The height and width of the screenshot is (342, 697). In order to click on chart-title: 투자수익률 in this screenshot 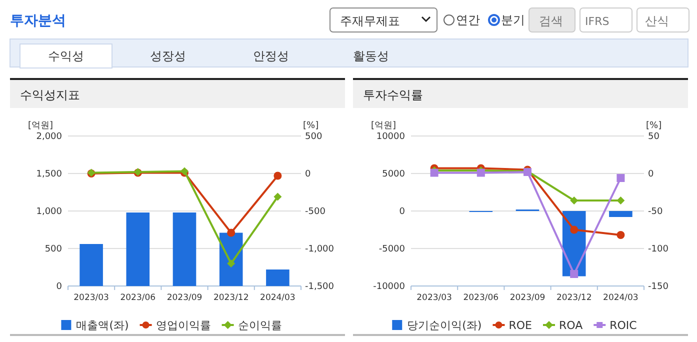, I will do `click(393, 95)`.